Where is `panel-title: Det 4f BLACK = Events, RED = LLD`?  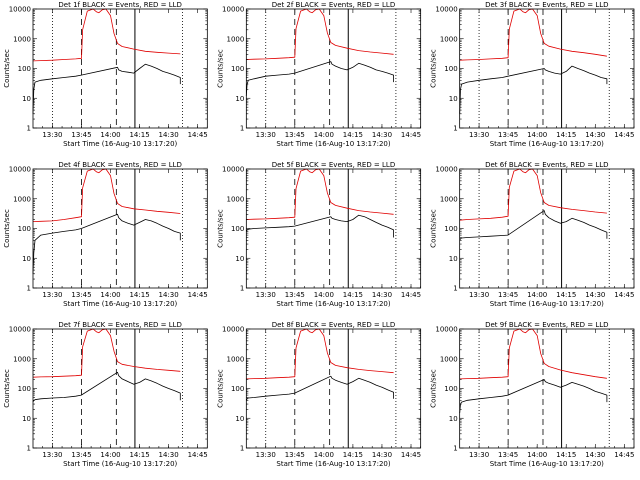 panel-title: Det 4f BLACK = Events, RED = LLD is located at coordinates (119, 165).